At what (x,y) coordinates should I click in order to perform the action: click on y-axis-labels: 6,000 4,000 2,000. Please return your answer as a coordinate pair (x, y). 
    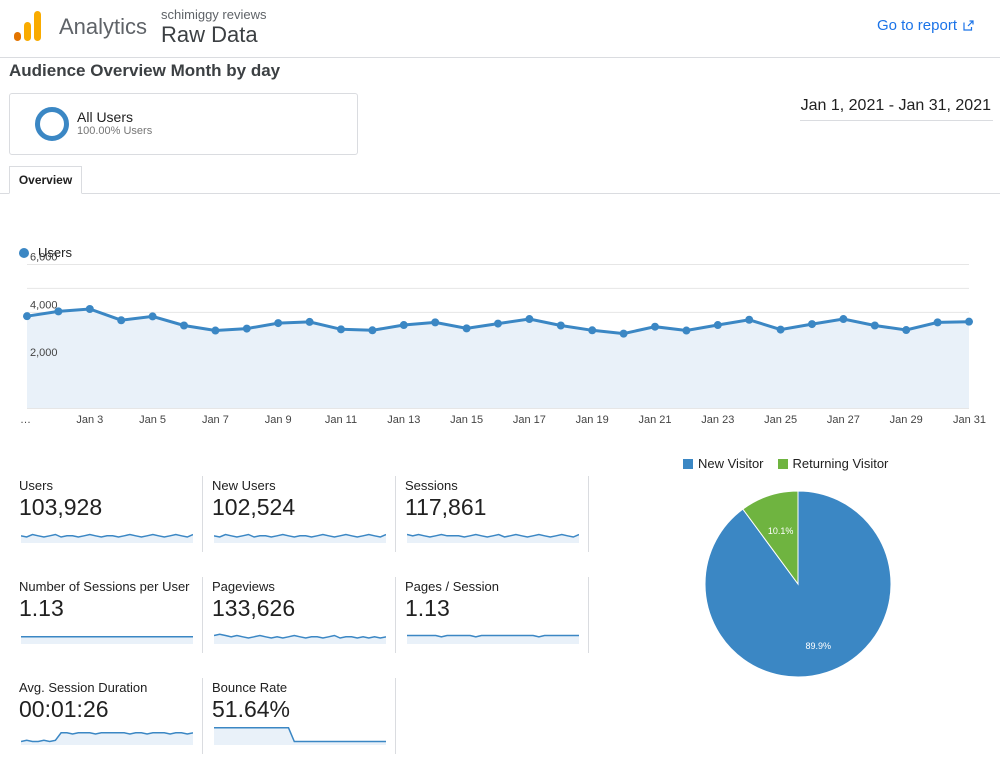
    Looking at the image, I should click on (44, 306).